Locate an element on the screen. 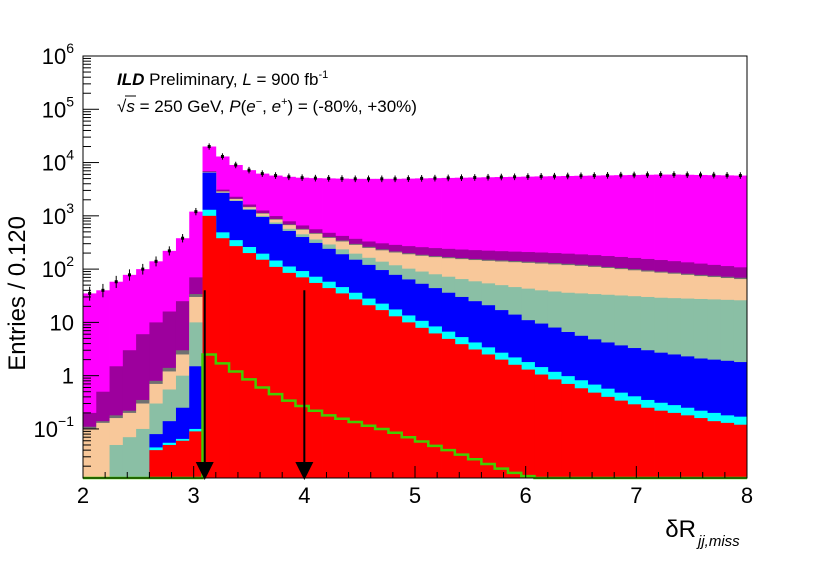 Image resolution: width=830 pixels, height=563 pixels. x-tick-label: 2 is located at coordinates (83, 495).